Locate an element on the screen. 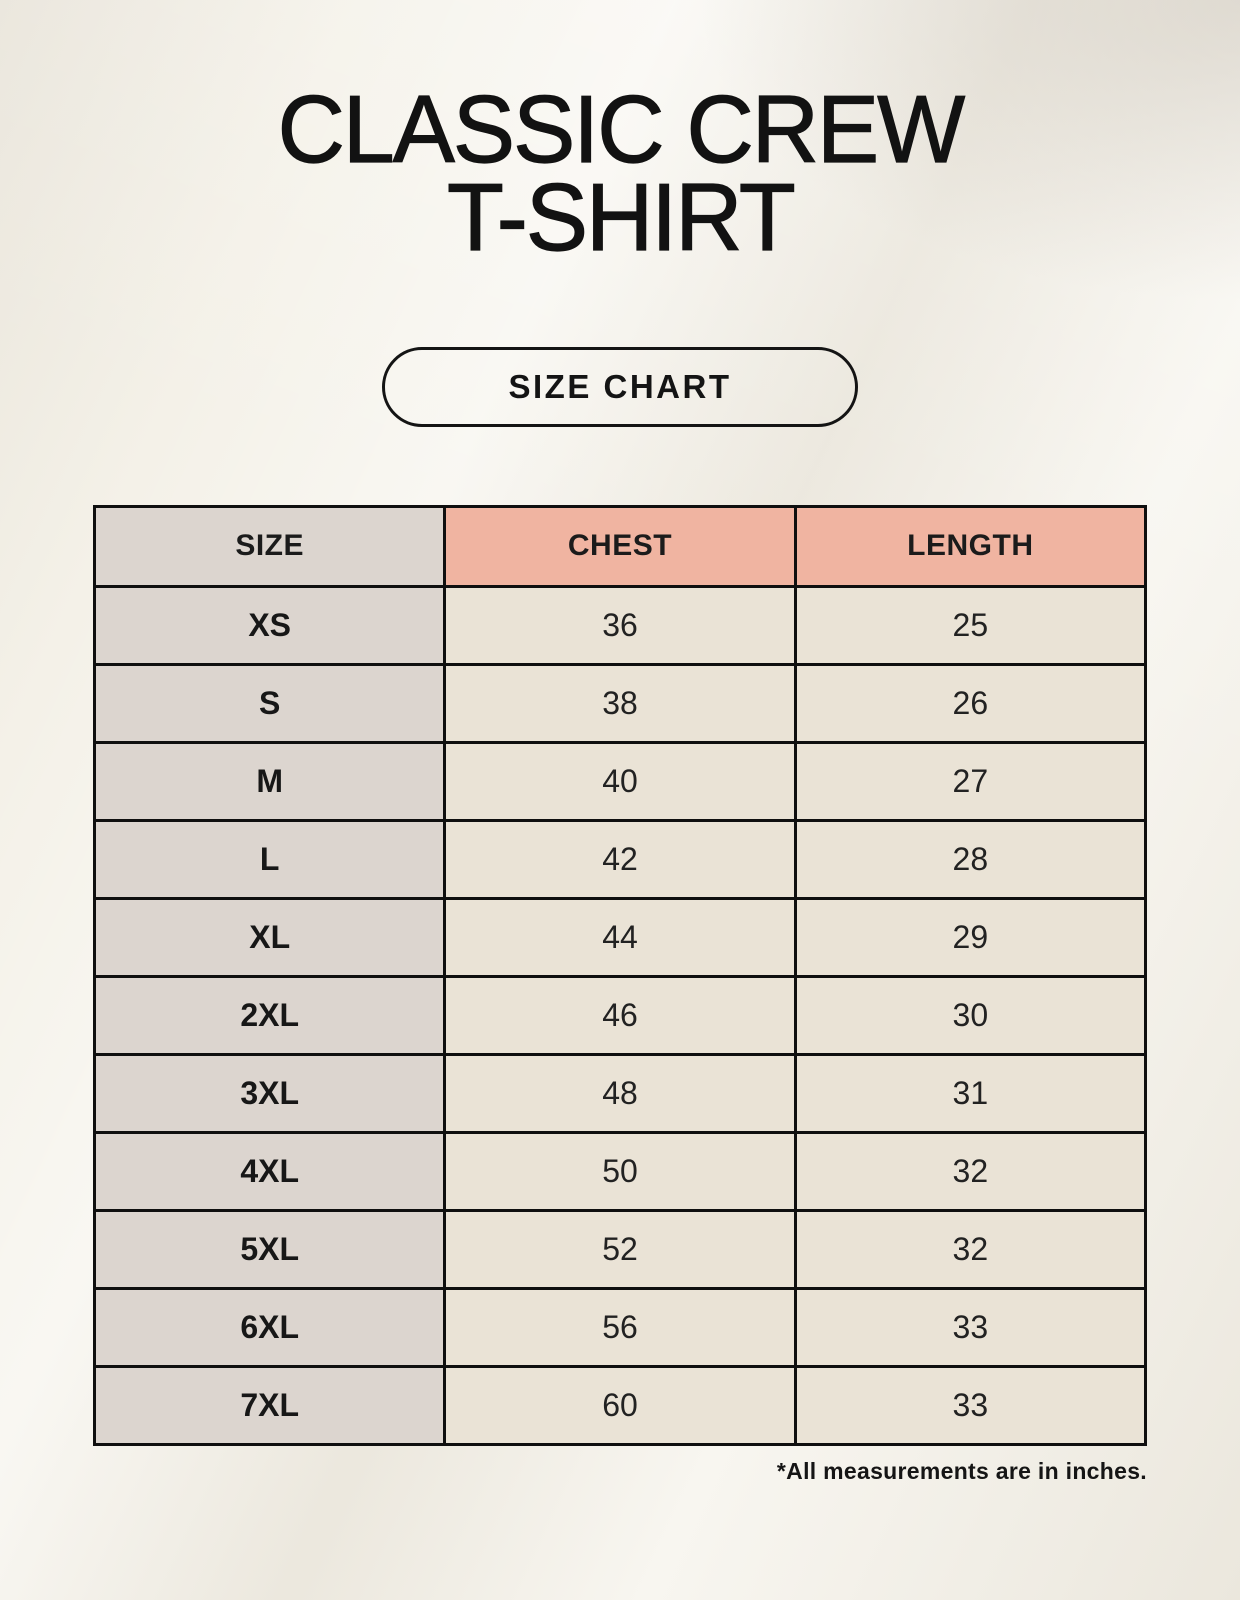 The width and height of the screenshot is (1240, 1600). size-label: 4XL is located at coordinates (269, 1171).